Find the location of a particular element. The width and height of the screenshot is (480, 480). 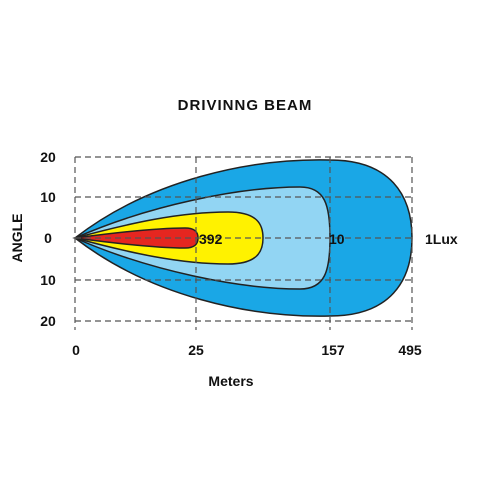

x-tick-label: 0 is located at coordinates (76, 350).